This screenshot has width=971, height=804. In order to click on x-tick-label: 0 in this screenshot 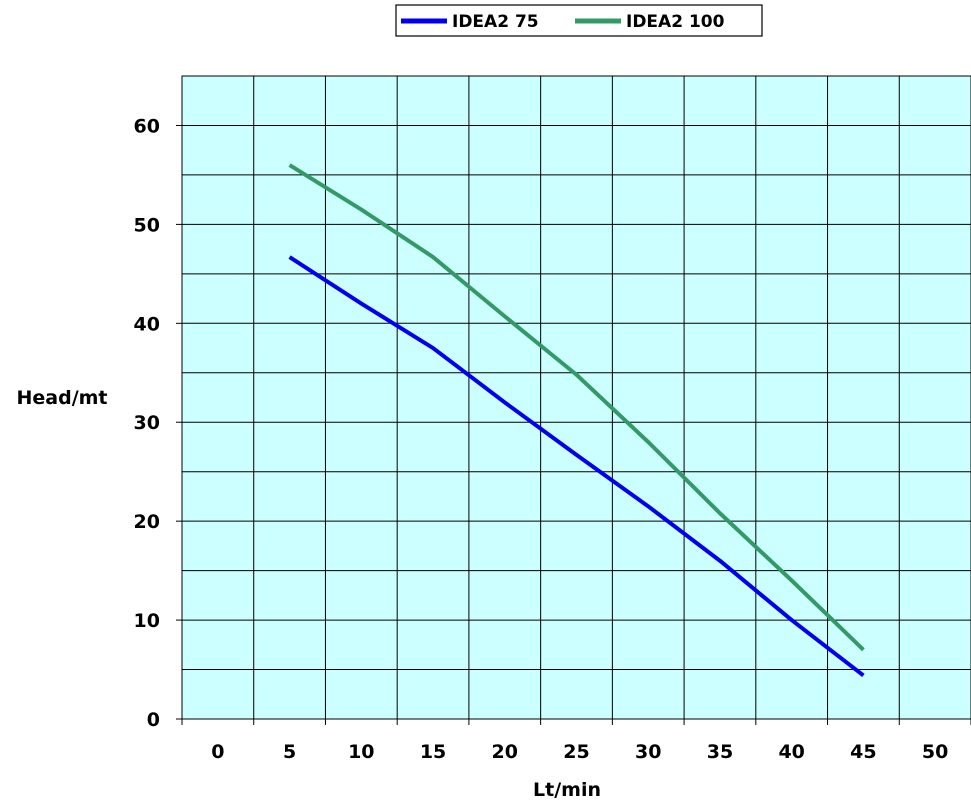, I will do `click(217, 752)`.